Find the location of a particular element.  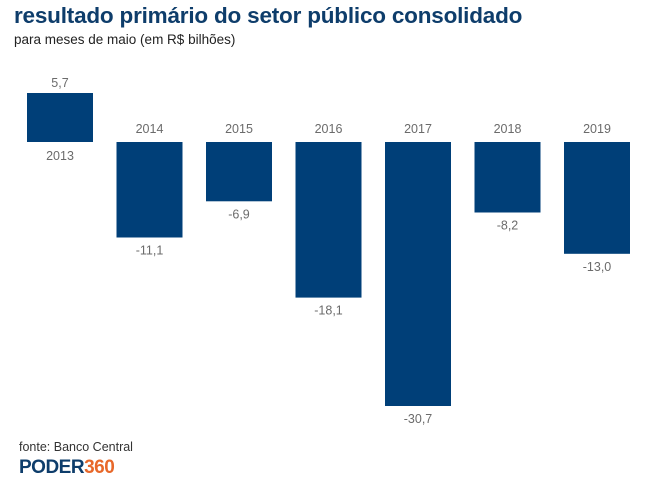

bar-2019 is located at coordinates (597, 198).